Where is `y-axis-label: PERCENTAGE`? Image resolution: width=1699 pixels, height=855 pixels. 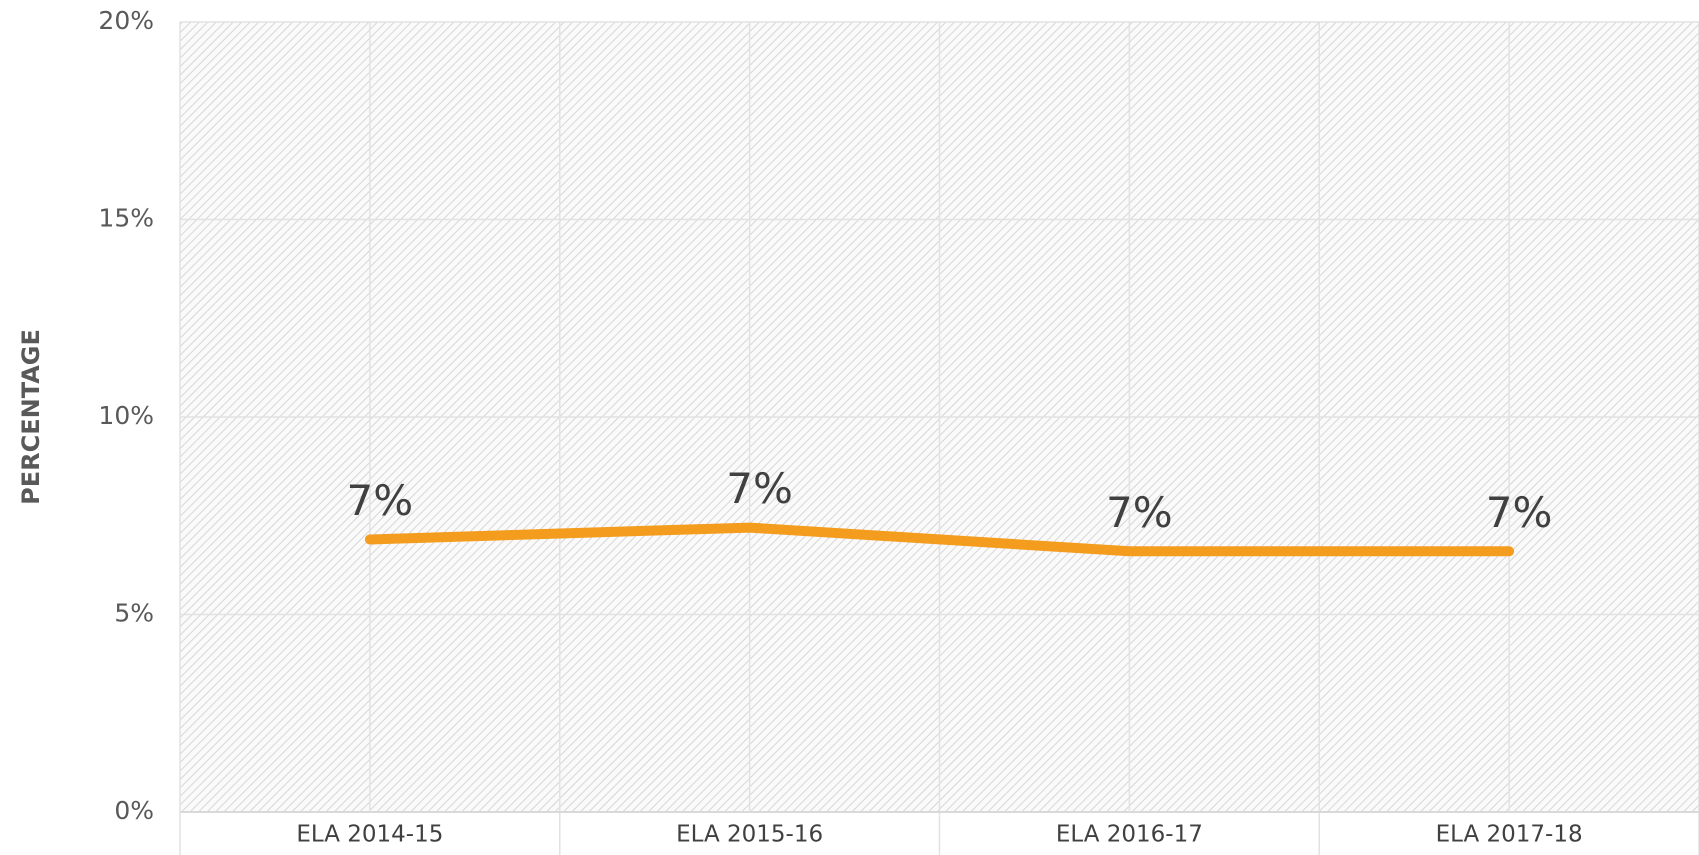 y-axis-label: PERCENTAGE is located at coordinates (31, 417).